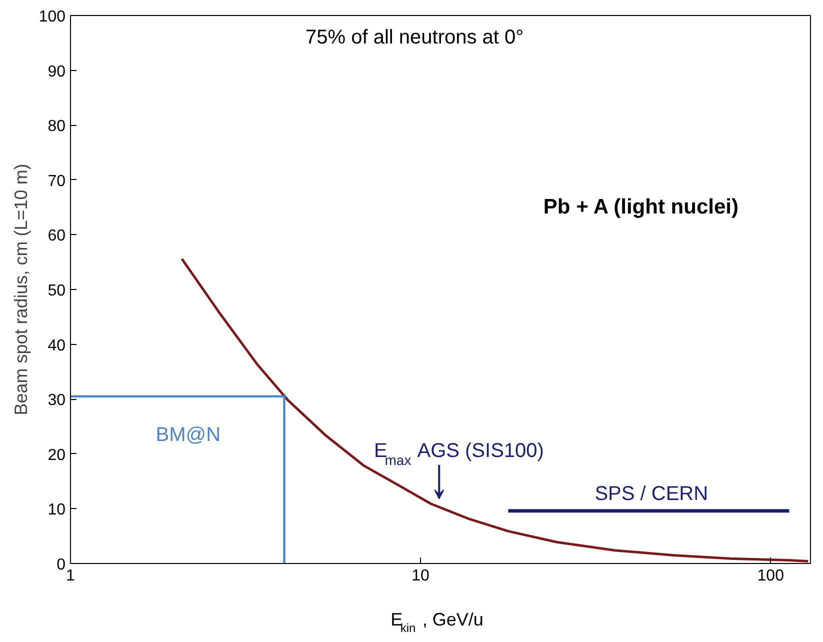  What do you see at coordinates (640, 206) in the screenshot?
I see `annotation: Pb + A (light nuclei)` at bounding box center [640, 206].